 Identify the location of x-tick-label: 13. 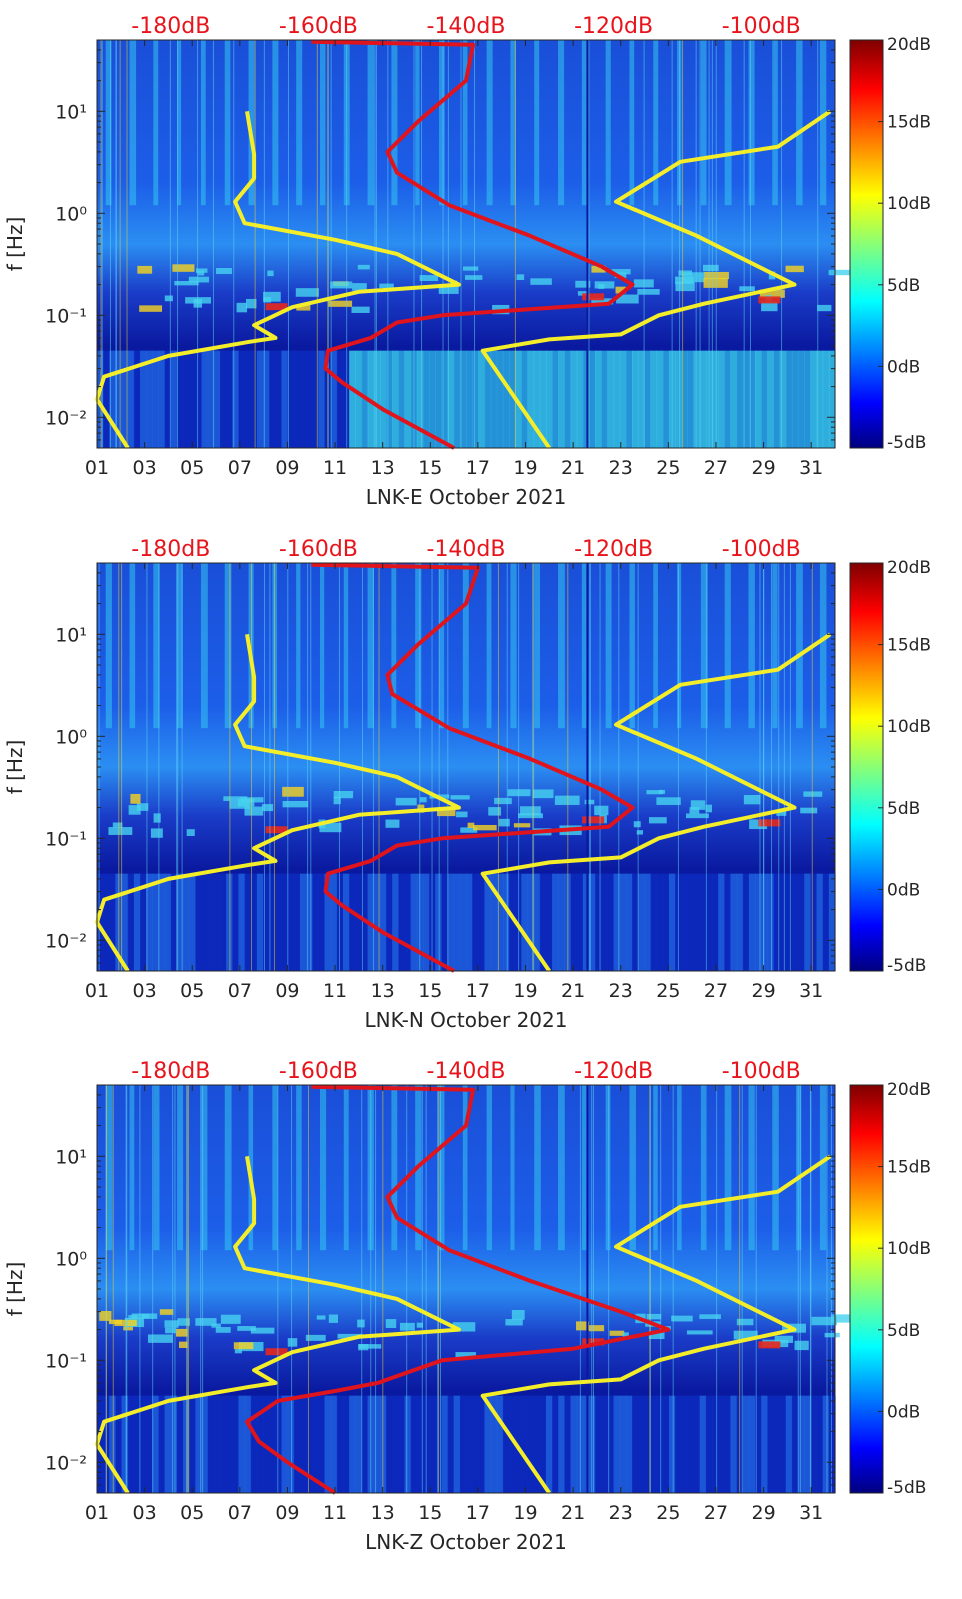
(383, 468).